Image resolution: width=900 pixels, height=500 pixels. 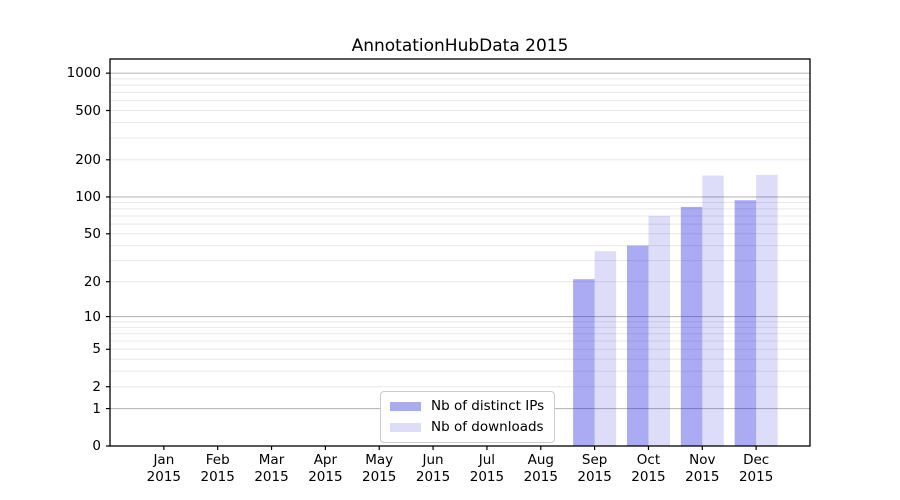 I want to click on legend-item-downloads: Nb of downloads, so click(x=467, y=427).